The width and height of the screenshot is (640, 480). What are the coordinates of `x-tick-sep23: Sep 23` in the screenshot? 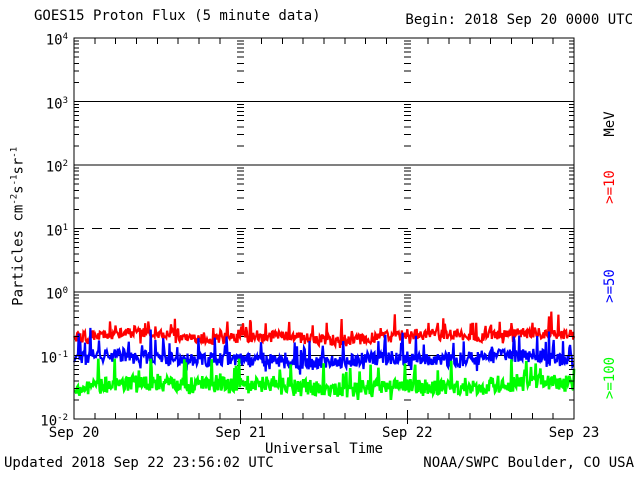 It's located at (574, 433).